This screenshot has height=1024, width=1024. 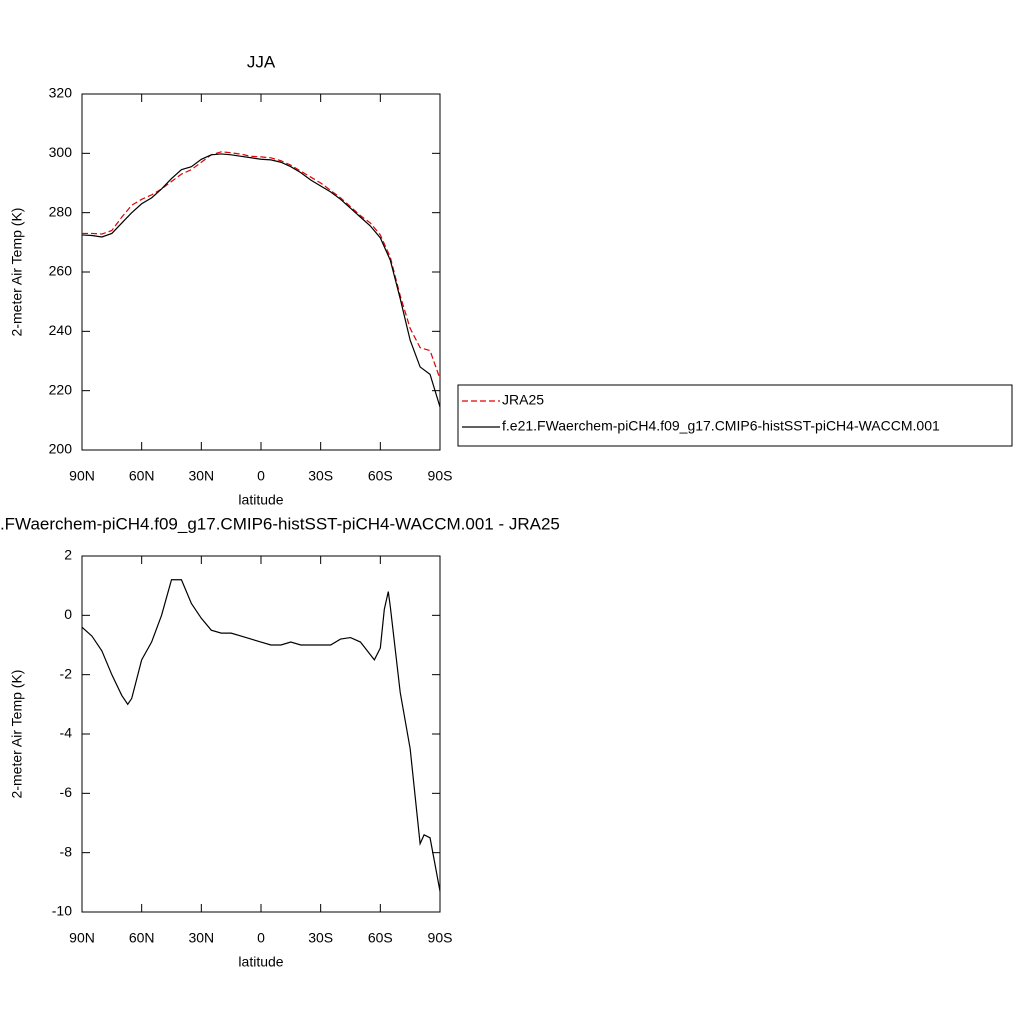 I want to click on y-tick-label: 280, so click(x=61, y=211).